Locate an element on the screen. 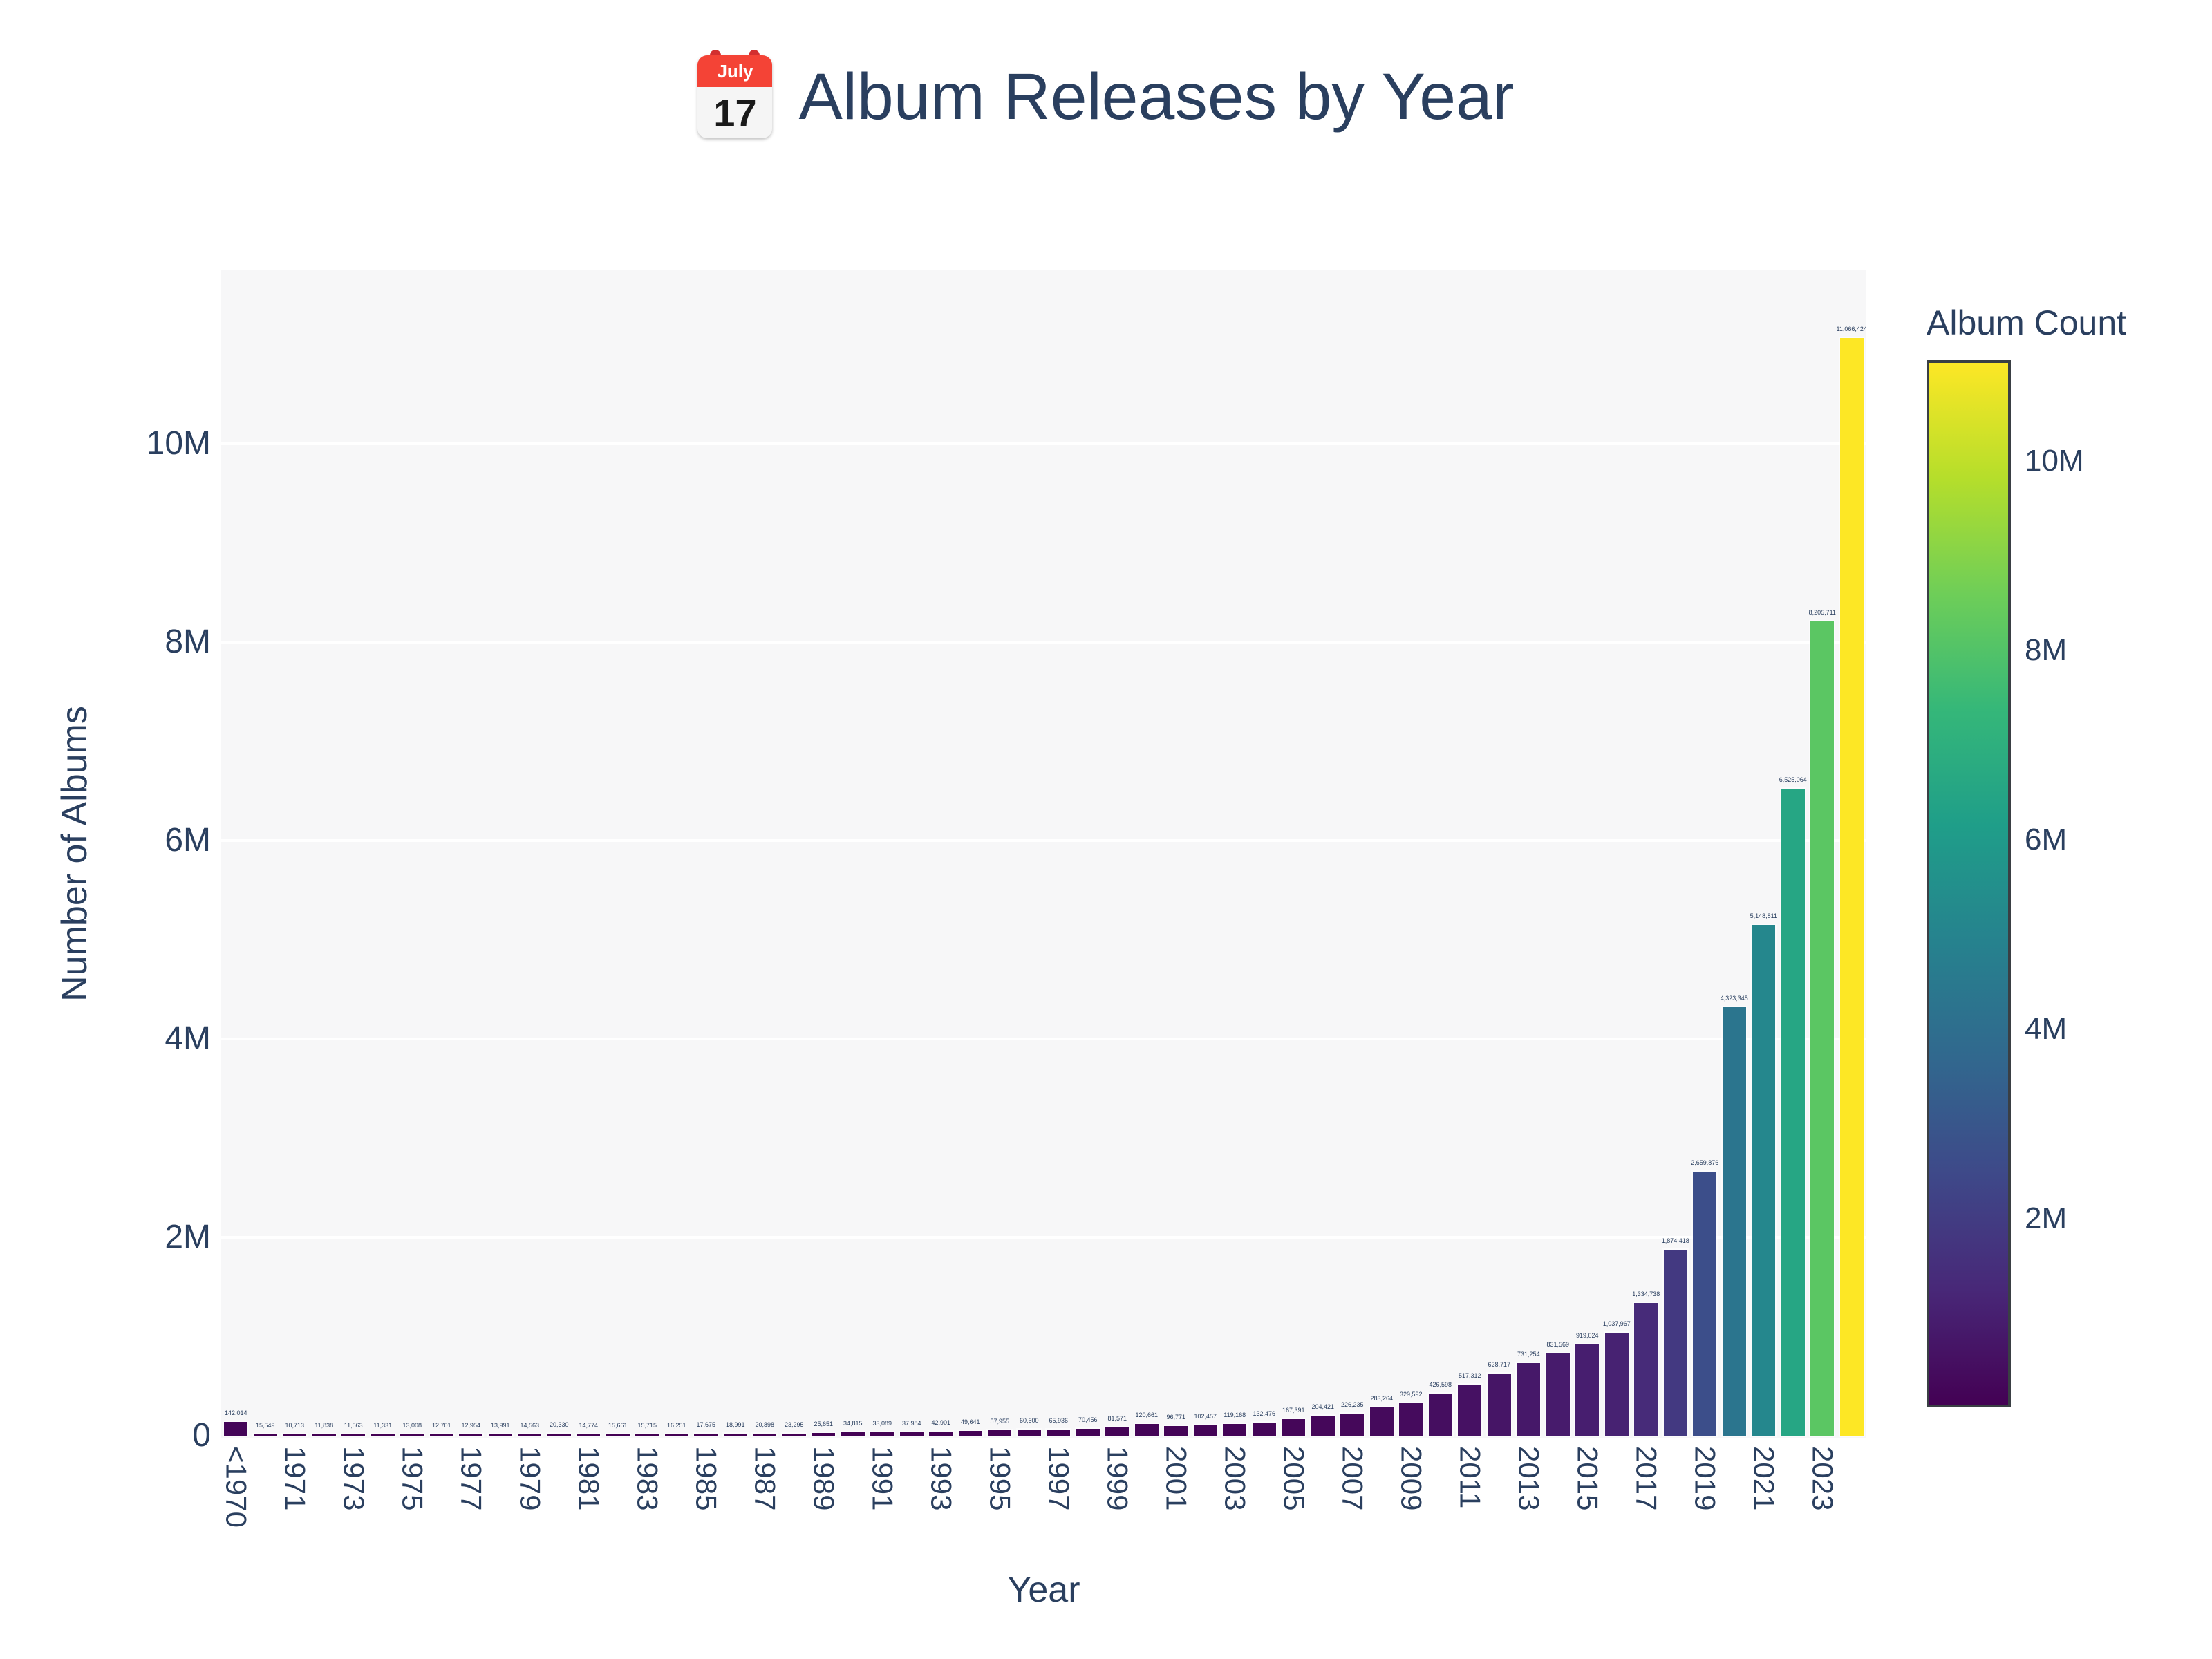  colorbar-title: Album Count is located at coordinates (2027, 322).